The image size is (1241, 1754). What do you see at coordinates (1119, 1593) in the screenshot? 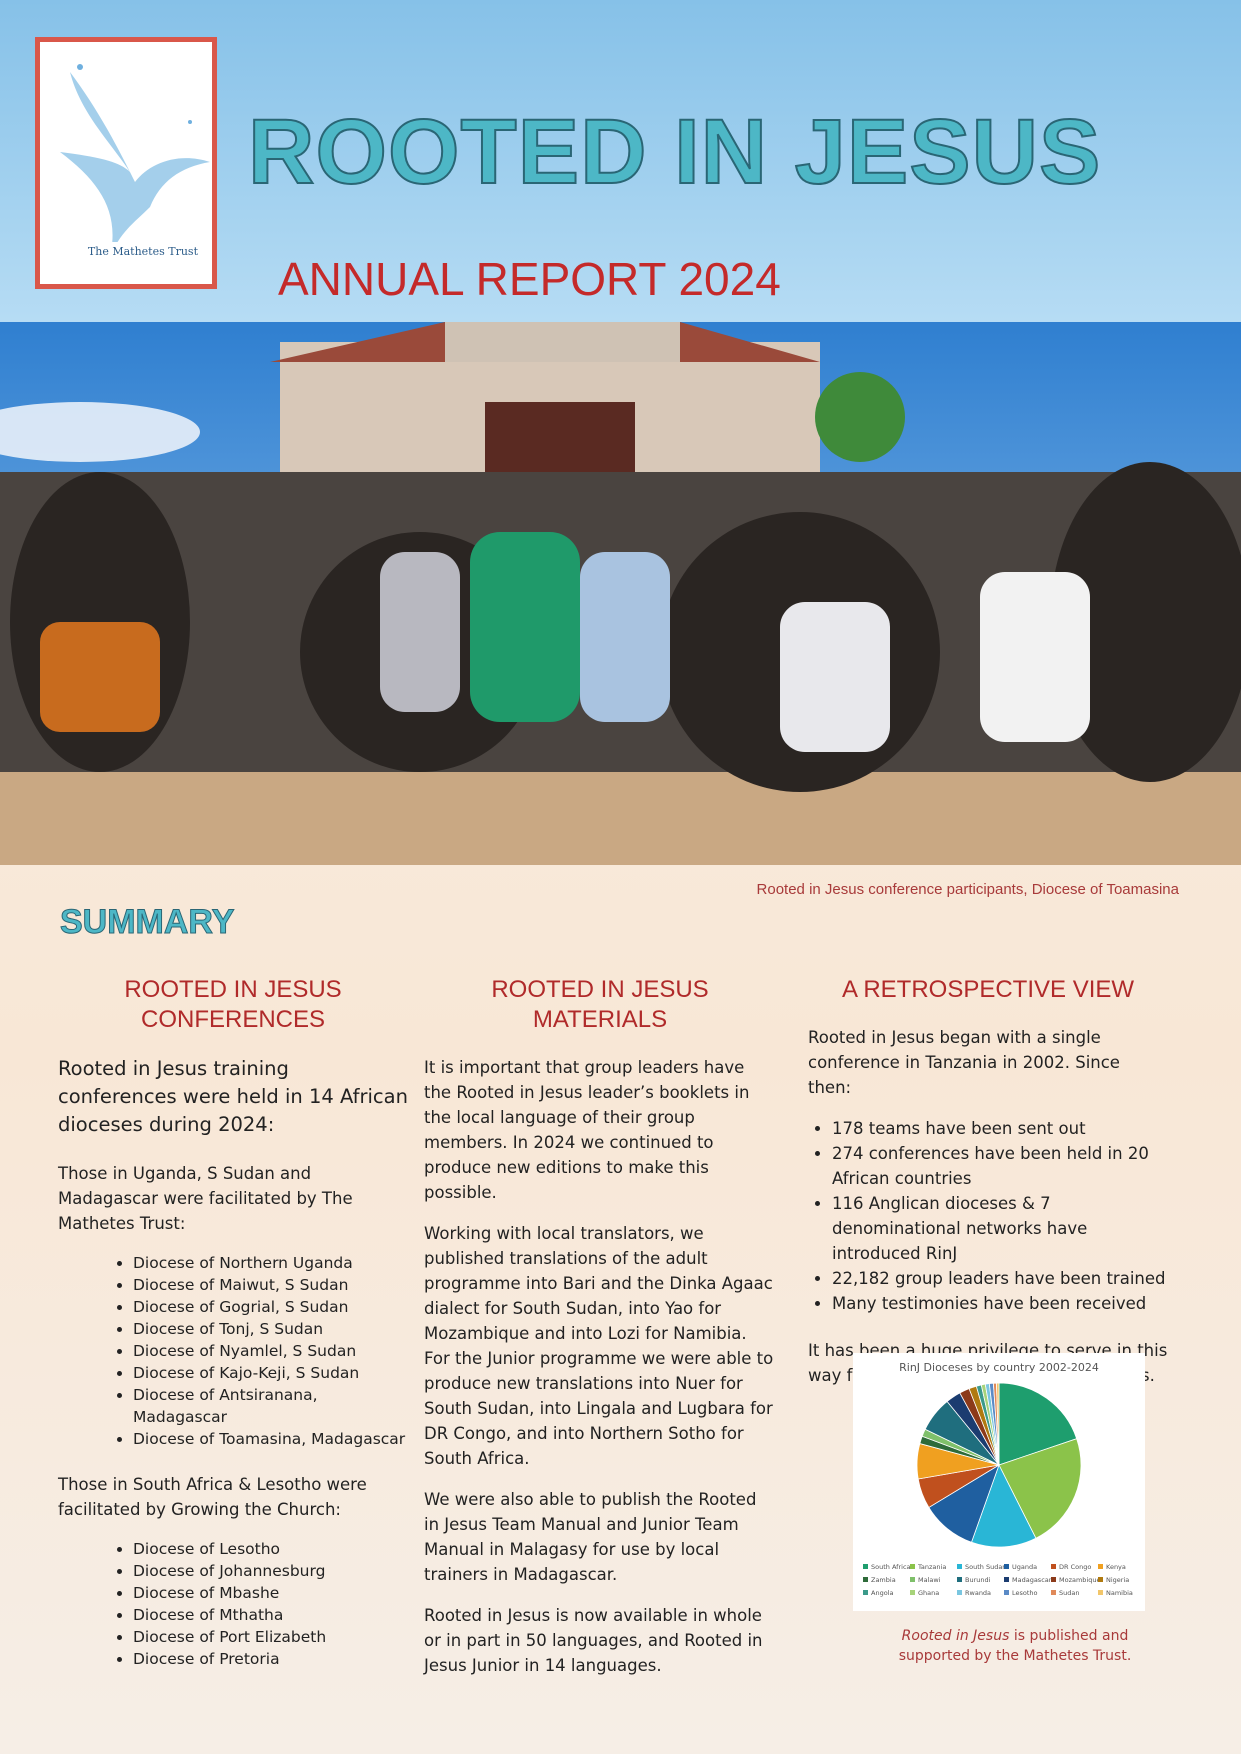
I see `legend-label: Namibia` at bounding box center [1119, 1593].